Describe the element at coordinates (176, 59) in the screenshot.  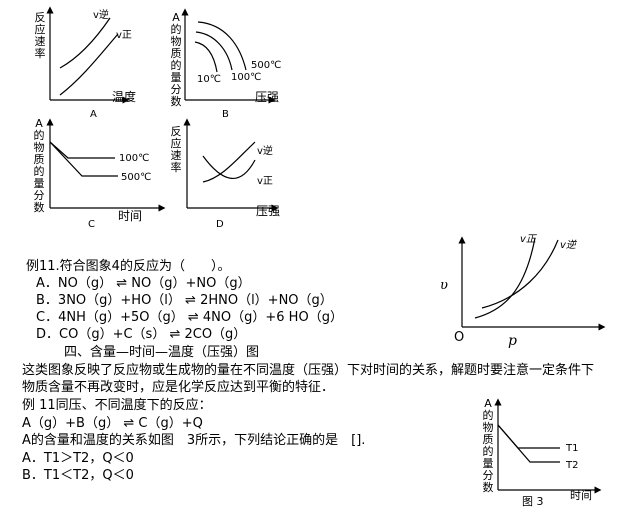
I see `graph-b-y-label: A的物质的量分数` at that location.